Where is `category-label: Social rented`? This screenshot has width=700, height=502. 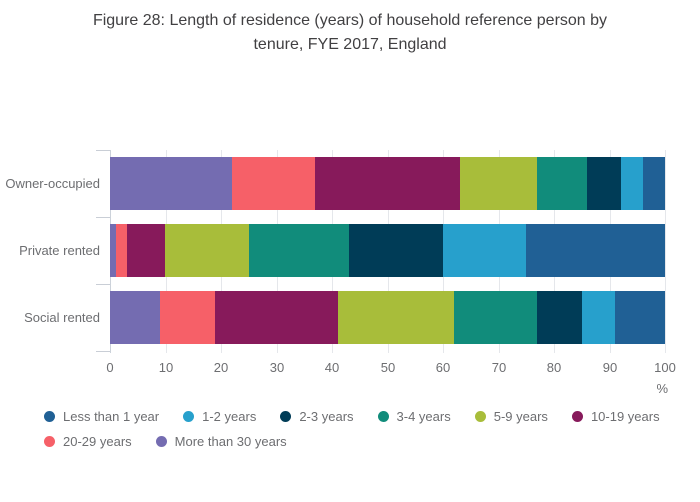
category-label: Social rented is located at coordinates (62, 317).